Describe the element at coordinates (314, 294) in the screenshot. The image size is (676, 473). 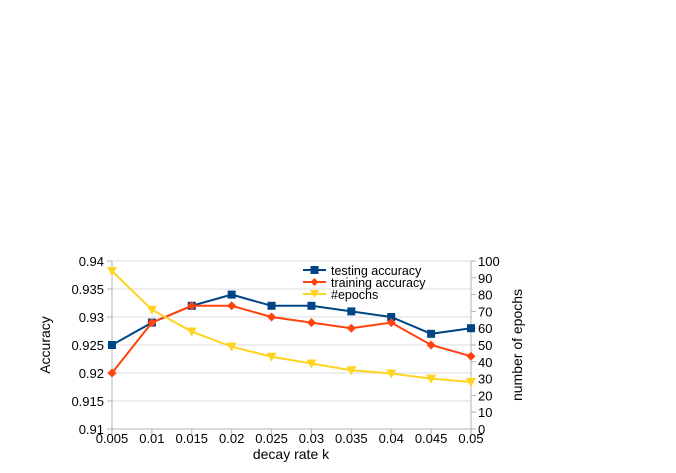
I see `legend-marker-epochs` at that location.